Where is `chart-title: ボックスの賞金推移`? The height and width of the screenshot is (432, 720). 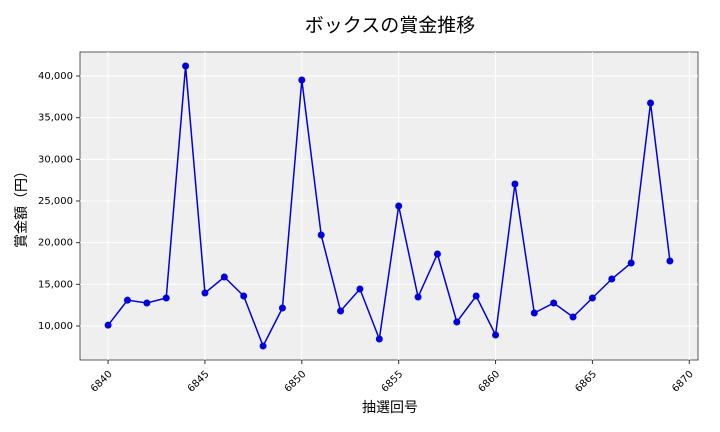 chart-title: ボックスの賞金推移 is located at coordinates (390, 26).